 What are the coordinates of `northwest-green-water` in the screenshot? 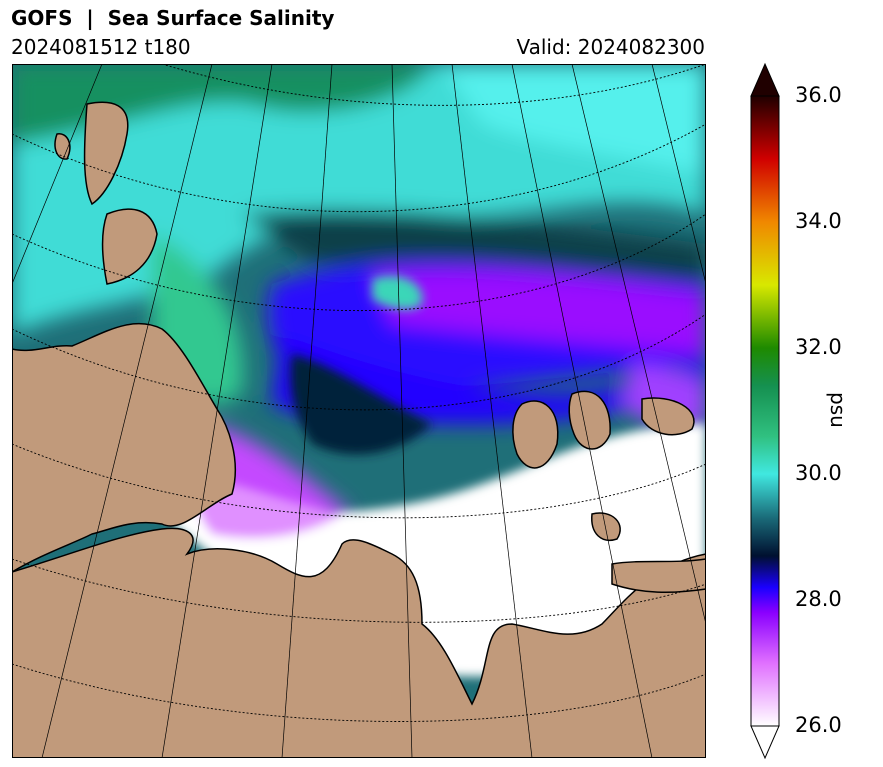 It's located at (222, 104).